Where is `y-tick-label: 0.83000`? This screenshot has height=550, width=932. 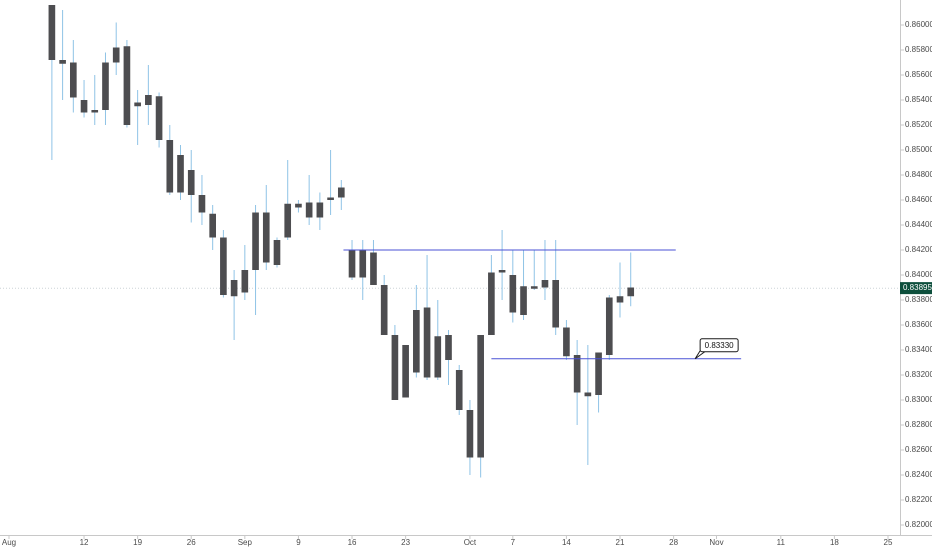 y-tick-label: 0.83000 is located at coordinates (918, 399).